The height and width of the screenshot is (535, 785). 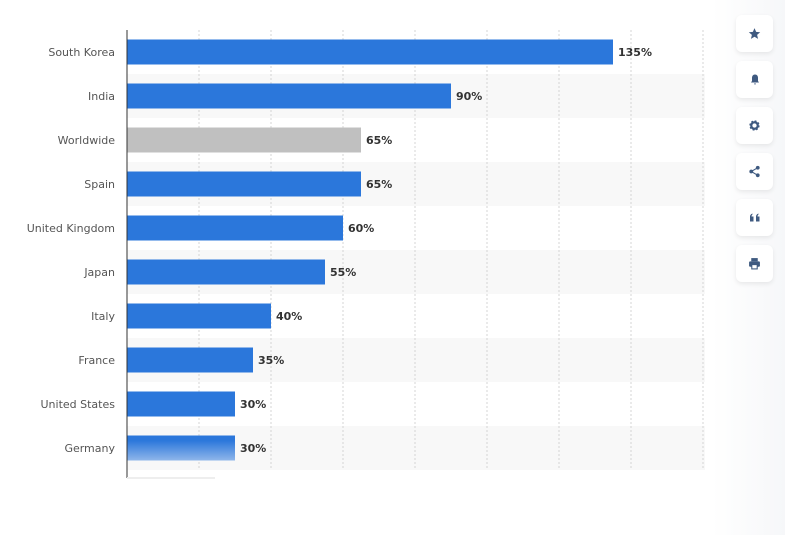 I want to click on value-label: 55%, so click(x=343, y=272).